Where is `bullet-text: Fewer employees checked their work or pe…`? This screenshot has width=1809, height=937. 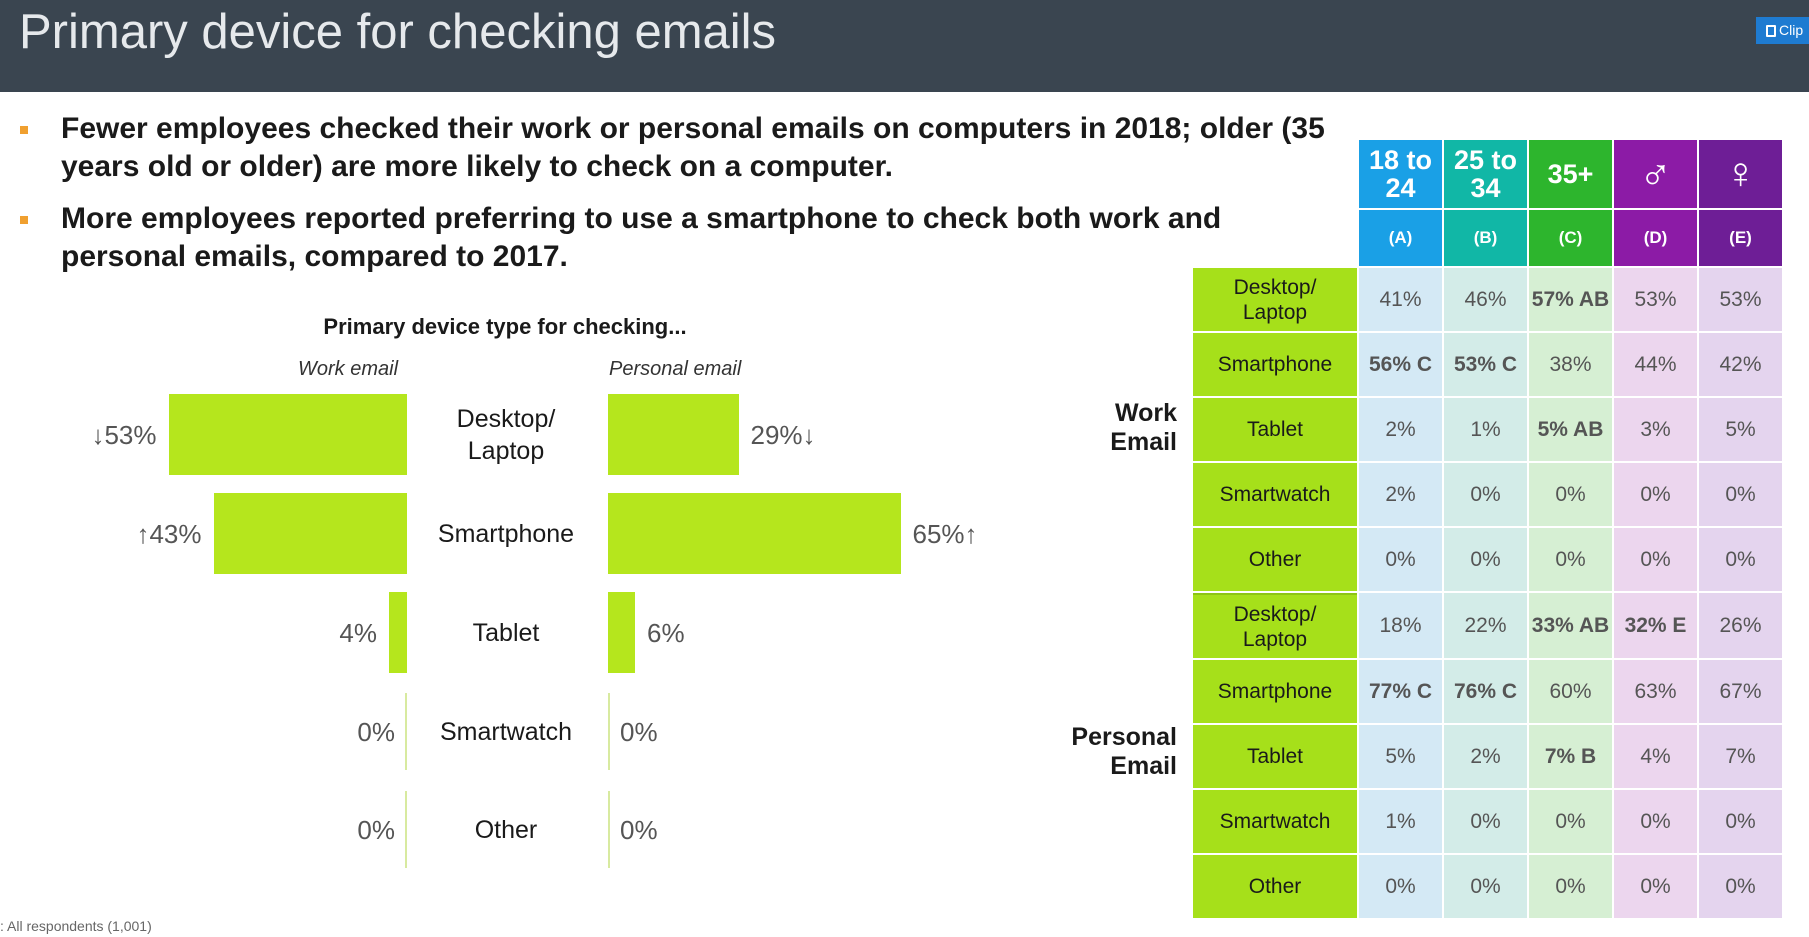
bullet-text: Fewer employees checked their work or pe… is located at coordinates (693, 147).